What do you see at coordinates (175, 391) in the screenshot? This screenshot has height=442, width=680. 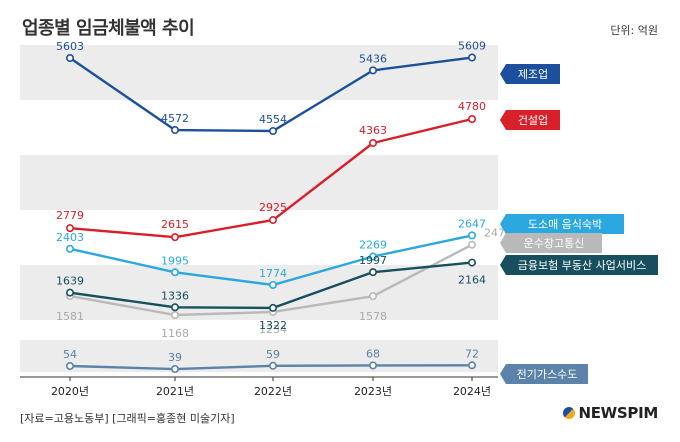 I see `x-tick-label: 2021년` at bounding box center [175, 391].